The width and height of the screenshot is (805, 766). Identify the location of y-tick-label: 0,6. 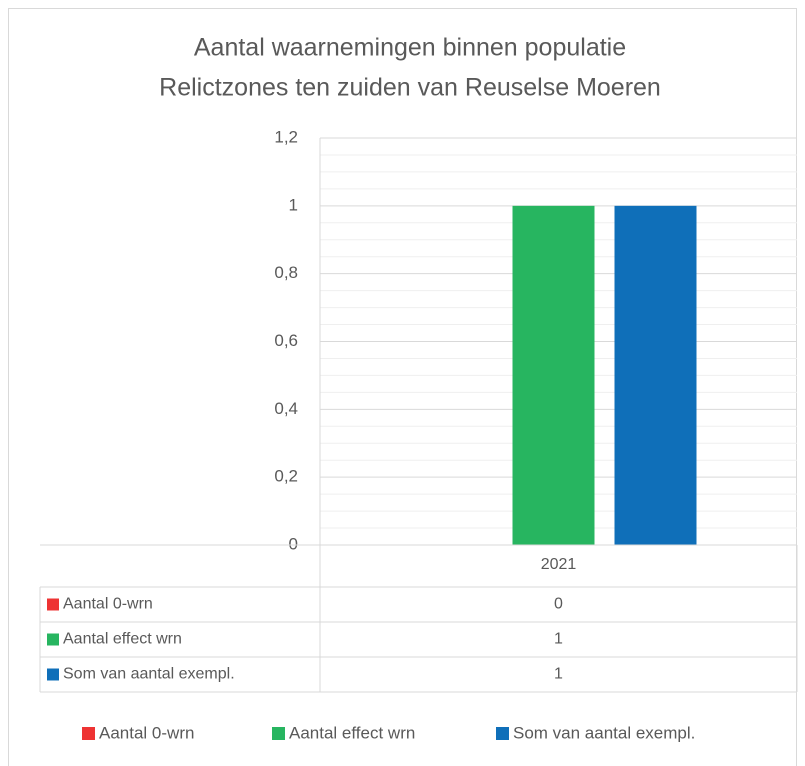
(286, 340).